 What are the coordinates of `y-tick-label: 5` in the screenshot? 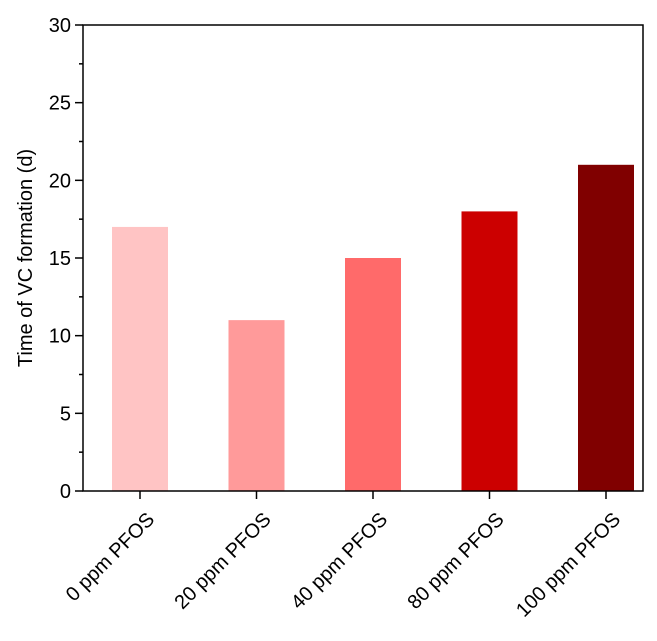 It's located at (65, 414).